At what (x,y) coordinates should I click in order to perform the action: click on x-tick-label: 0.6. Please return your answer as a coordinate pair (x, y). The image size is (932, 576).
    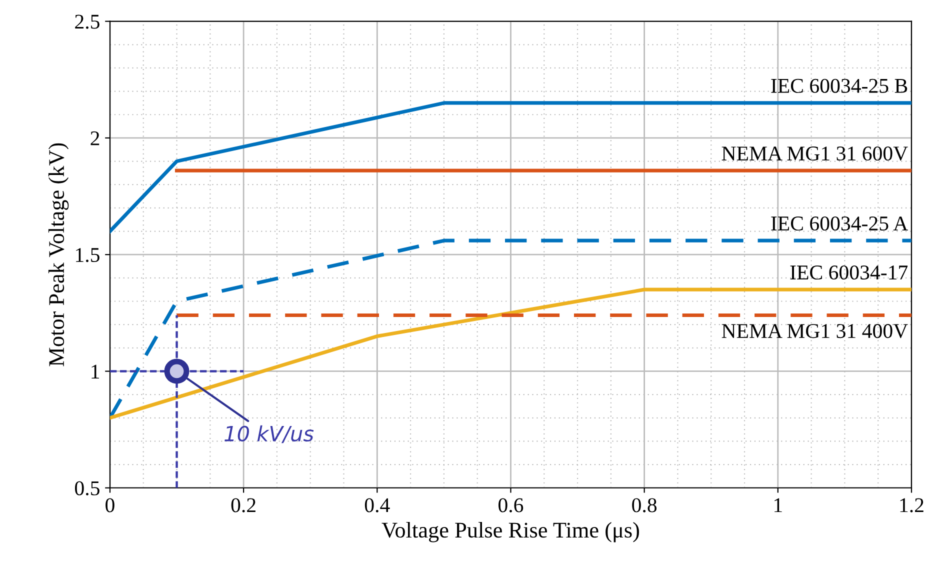
    Looking at the image, I should click on (511, 505).